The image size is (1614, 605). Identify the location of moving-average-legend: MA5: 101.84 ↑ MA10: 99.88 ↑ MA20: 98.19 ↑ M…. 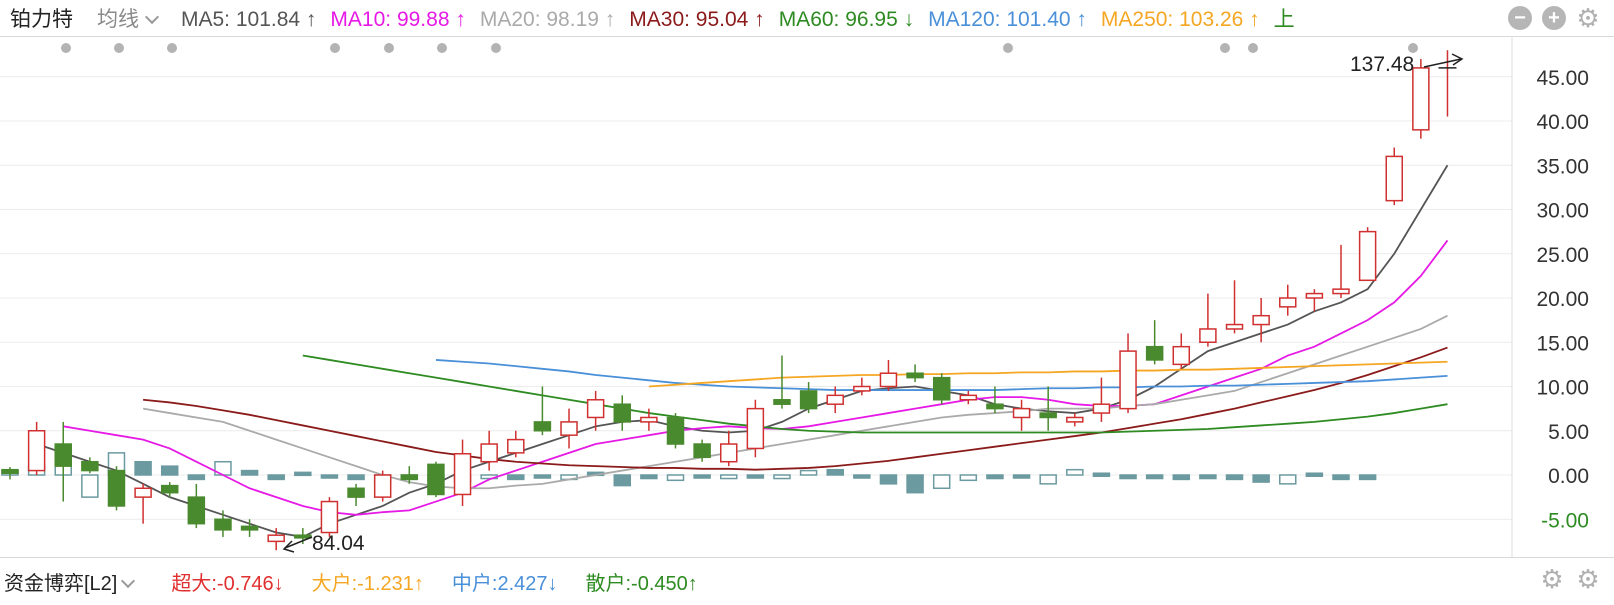
(731, 18).